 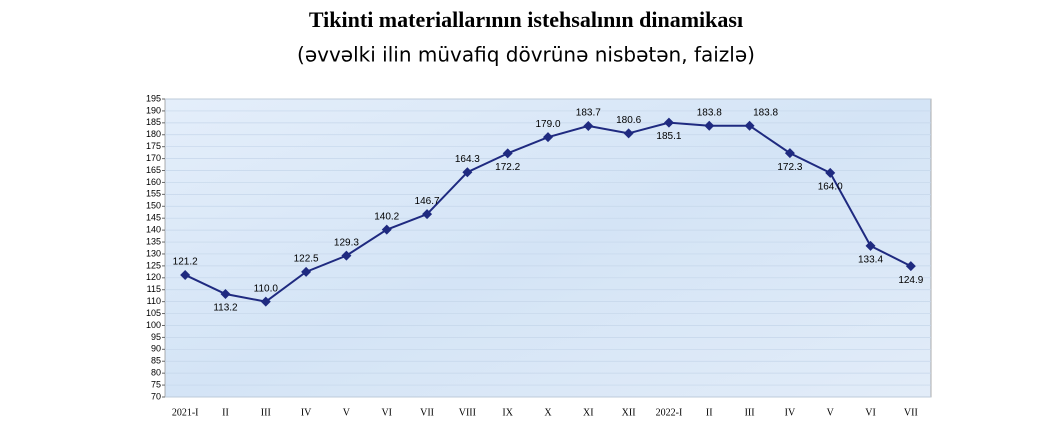 I want to click on y-tick-label: 180, so click(x=153, y=134).